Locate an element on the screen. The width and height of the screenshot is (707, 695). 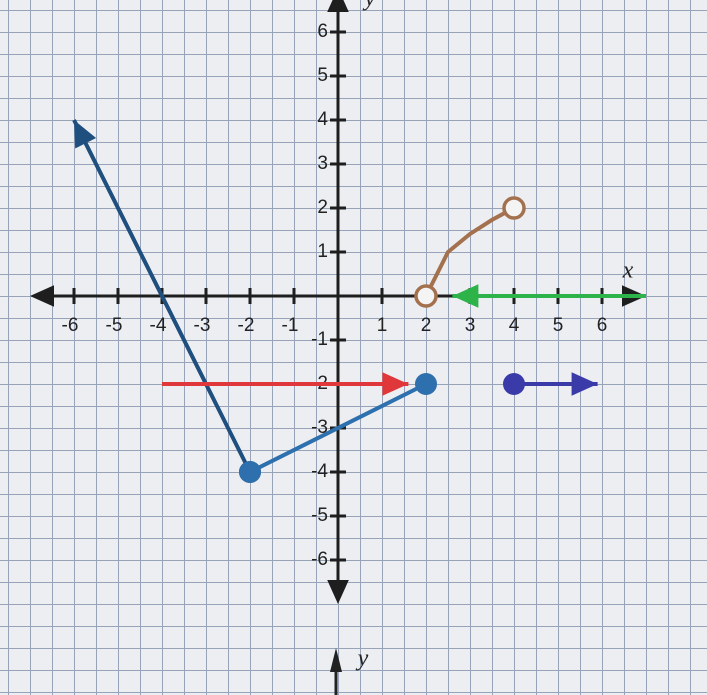
x-tick-label: 3 is located at coordinates (470, 325).